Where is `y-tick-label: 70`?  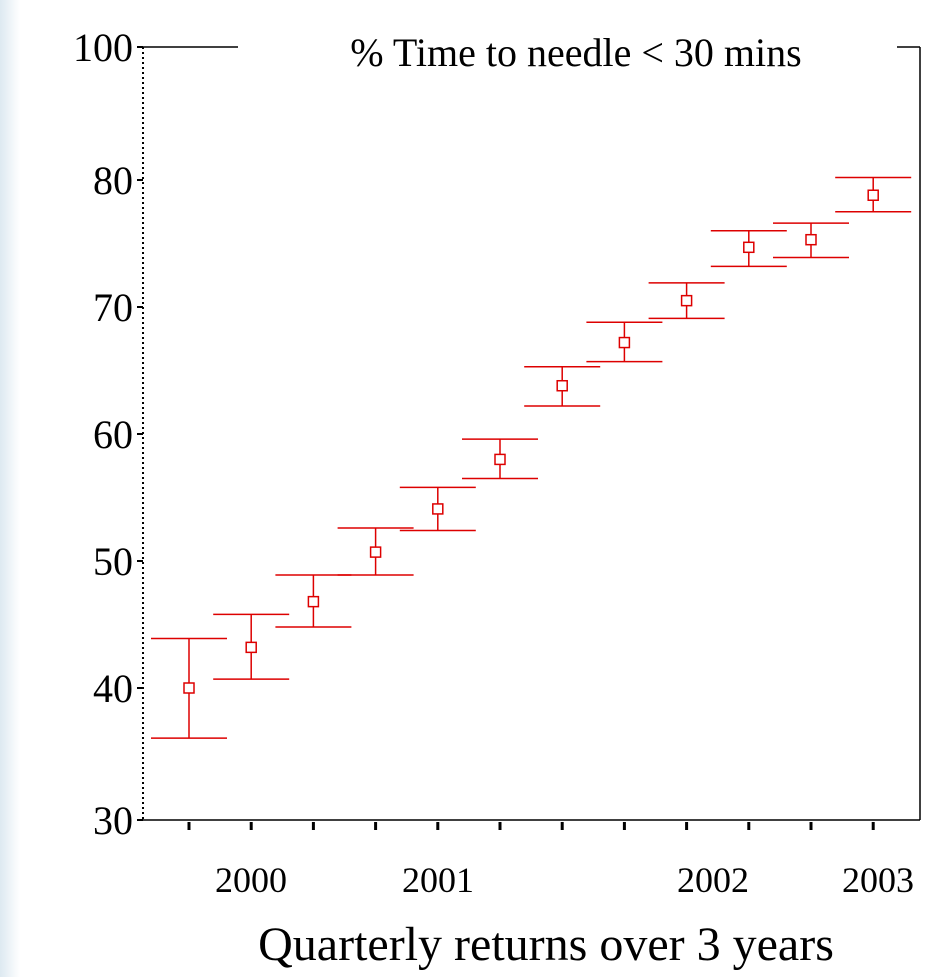 y-tick-label: 70 is located at coordinates (113, 307).